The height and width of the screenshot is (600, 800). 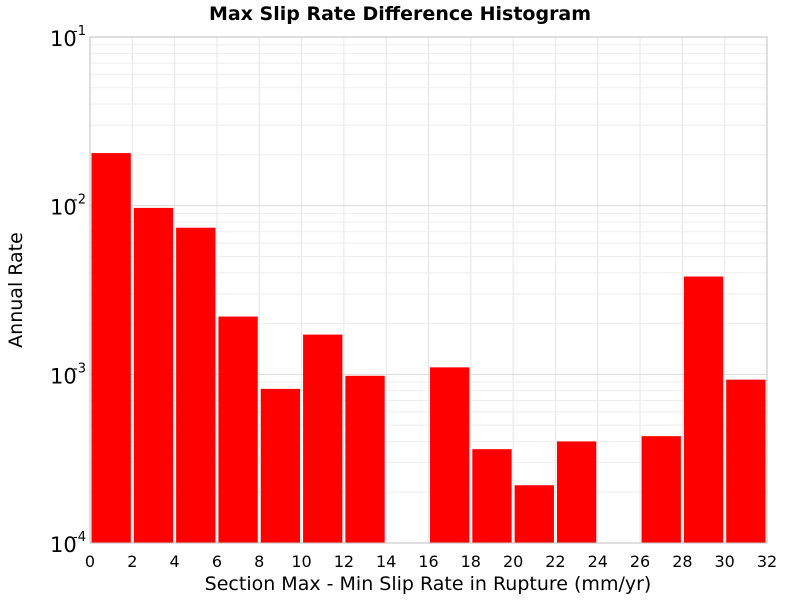 I want to click on x-tick-label-14: 14, so click(x=386, y=561).